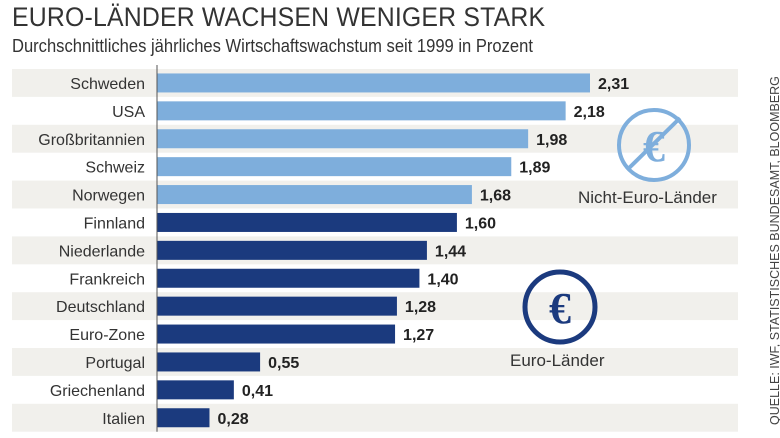  What do you see at coordinates (97, 391) in the screenshot?
I see `category-label: Griechenland` at bounding box center [97, 391].